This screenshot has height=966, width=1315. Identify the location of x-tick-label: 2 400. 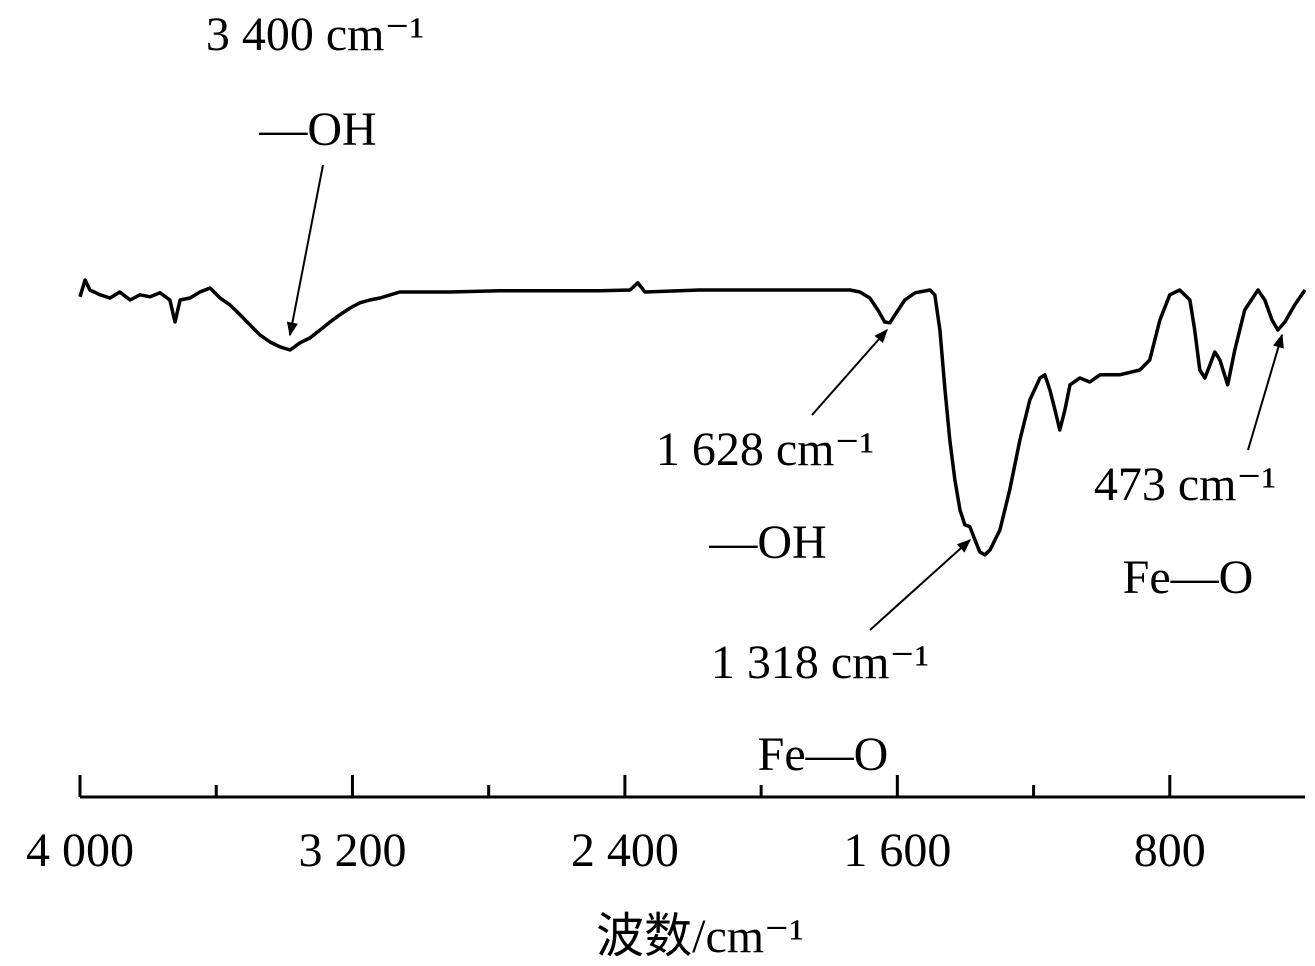
(625, 850).